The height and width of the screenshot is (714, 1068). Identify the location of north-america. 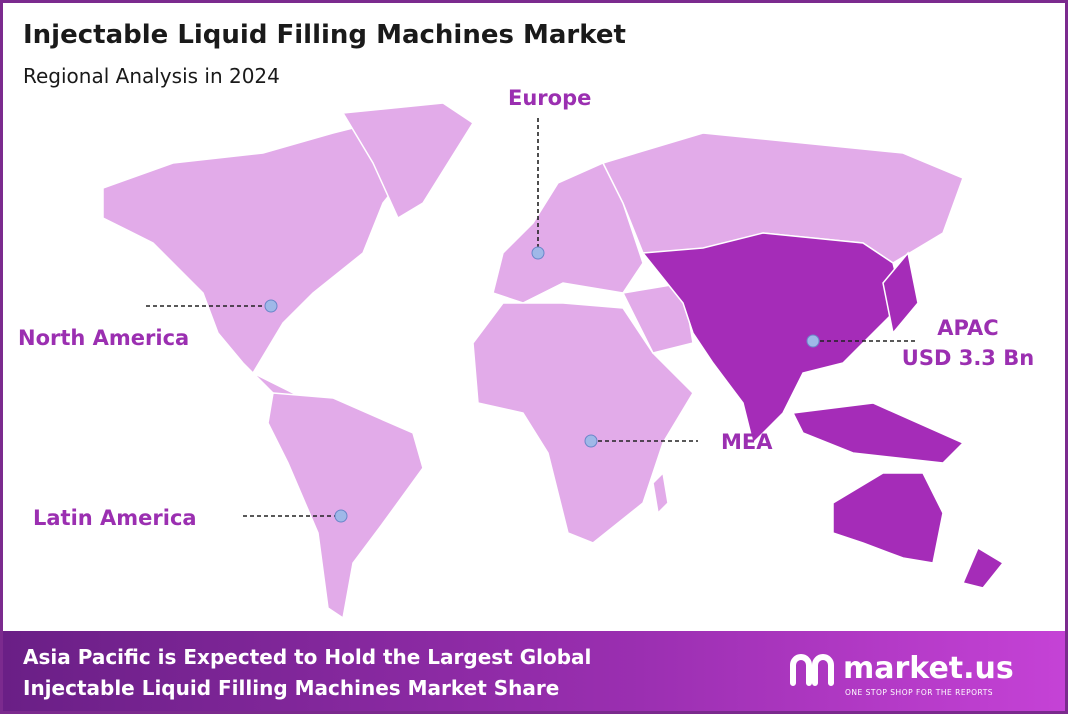
(263, 258).